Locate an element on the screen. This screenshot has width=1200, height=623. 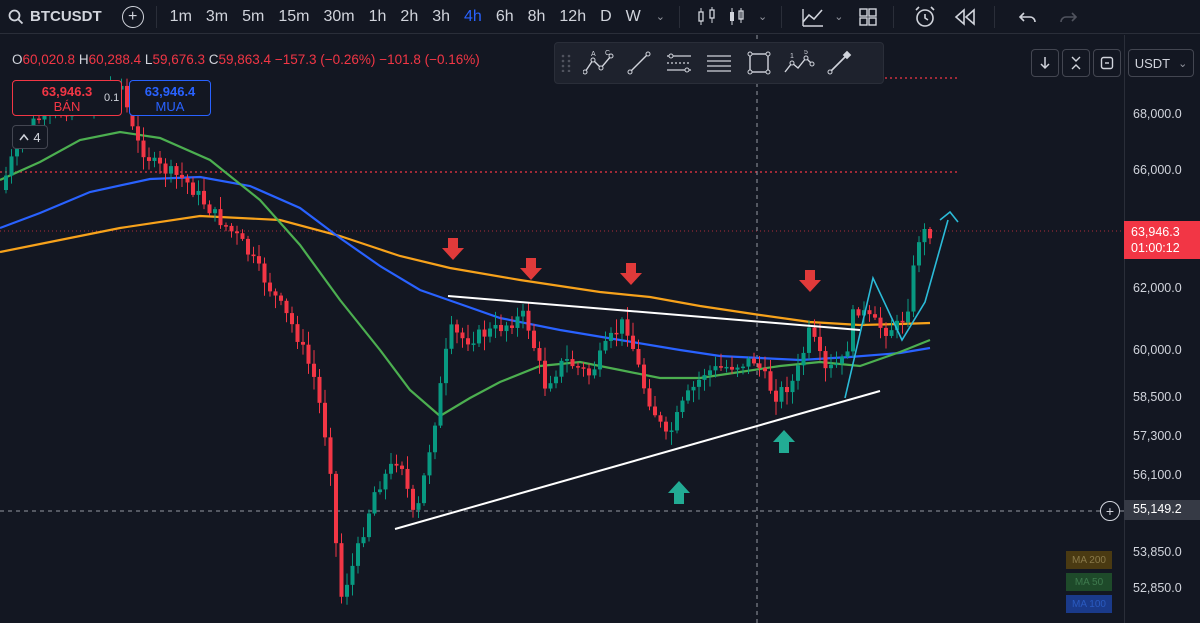
replay-button is located at coordinates (965, 17).